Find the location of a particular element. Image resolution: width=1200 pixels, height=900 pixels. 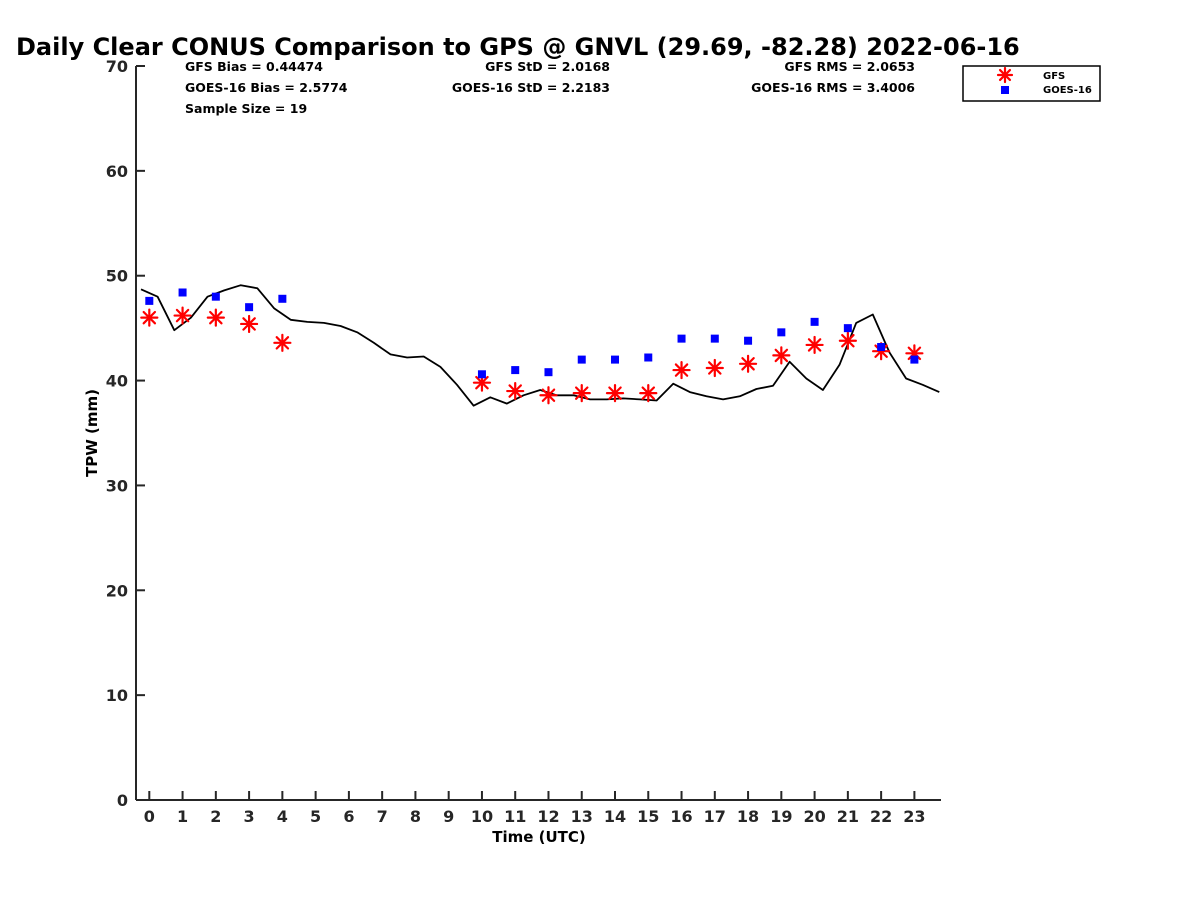

y-tick-label: 10 is located at coordinates (117, 695).